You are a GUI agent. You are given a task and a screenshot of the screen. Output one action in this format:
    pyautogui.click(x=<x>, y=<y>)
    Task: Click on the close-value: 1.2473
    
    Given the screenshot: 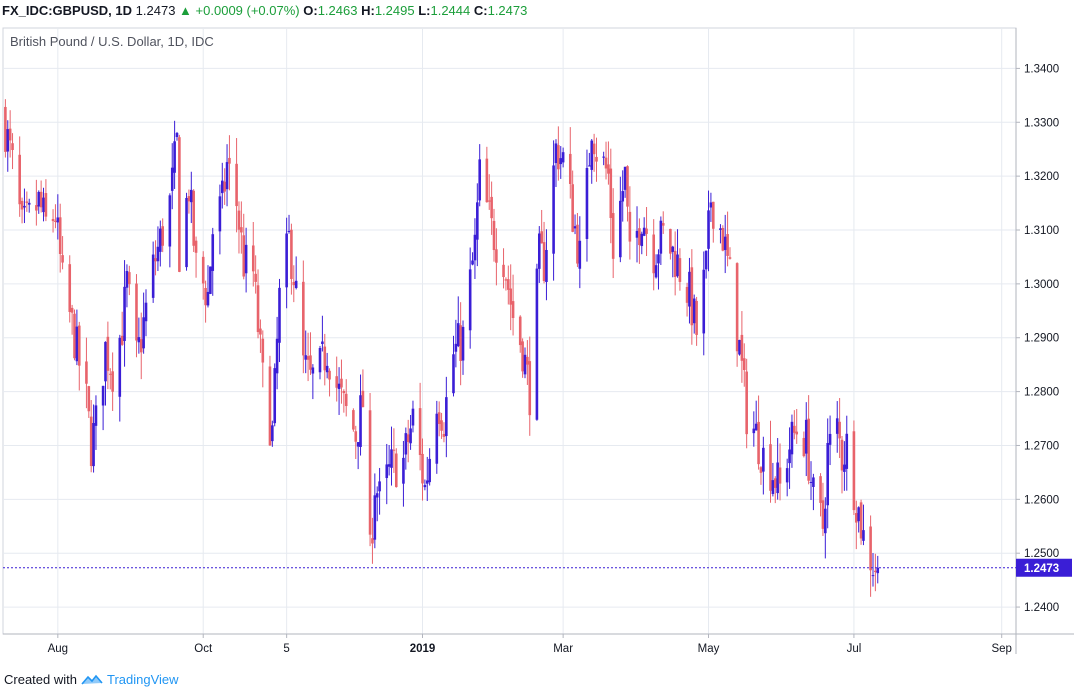 What is the action you would take?
    pyautogui.click(x=507, y=10)
    